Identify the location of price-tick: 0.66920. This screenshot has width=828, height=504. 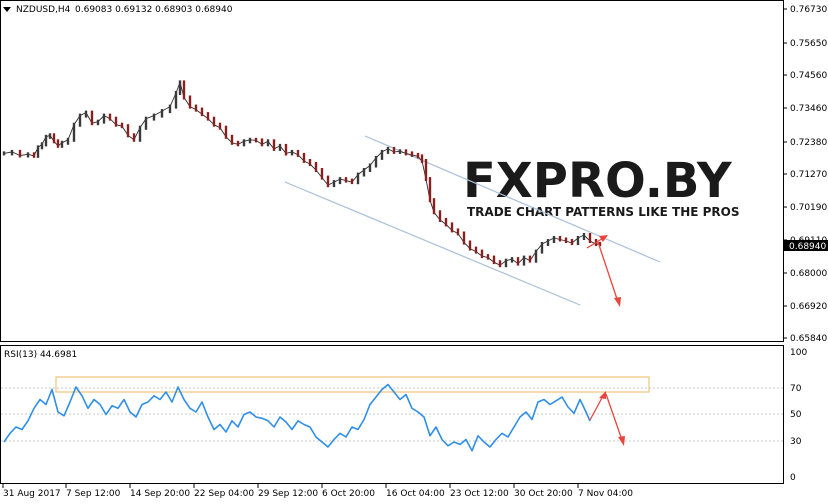
(808, 307).